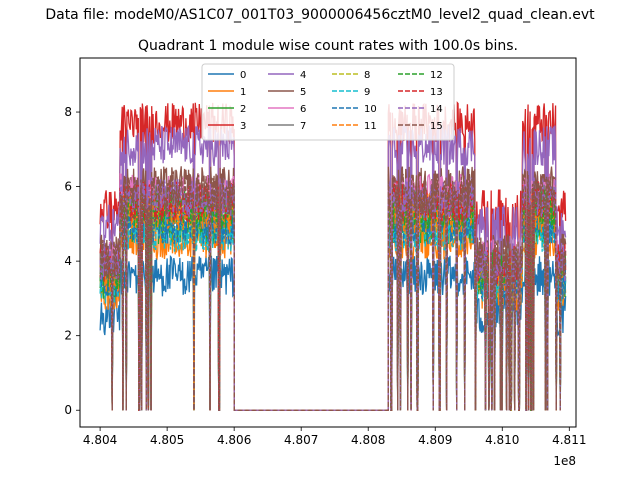  Describe the element at coordinates (100, 440) in the screenshot. I see `x-tick-label: 4.804` at that location.